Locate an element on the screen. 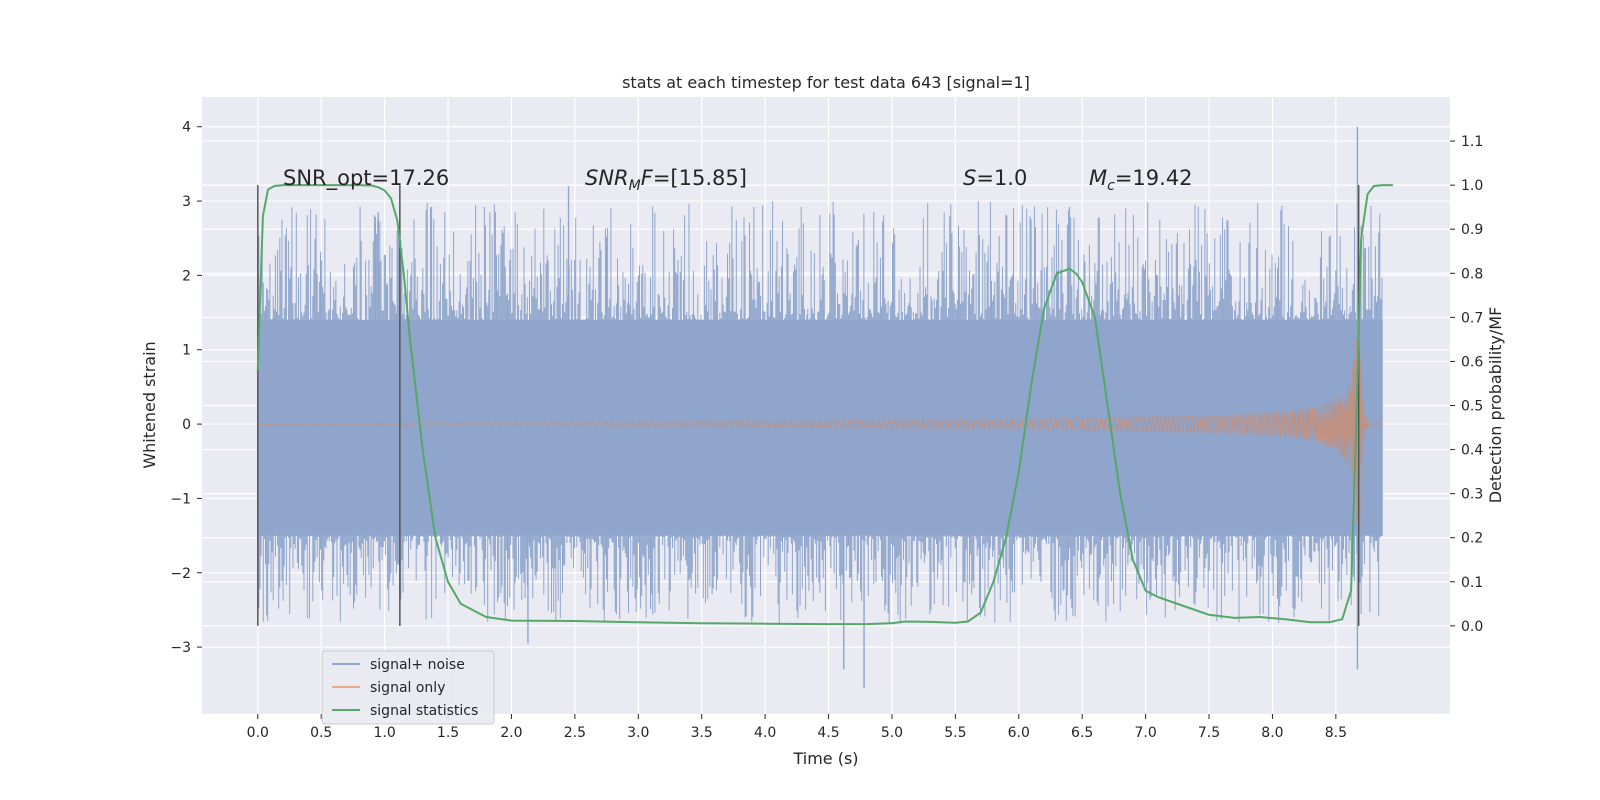 This screenshot has width=1600, height=800. legend-box is located at coordinates (408, 687).